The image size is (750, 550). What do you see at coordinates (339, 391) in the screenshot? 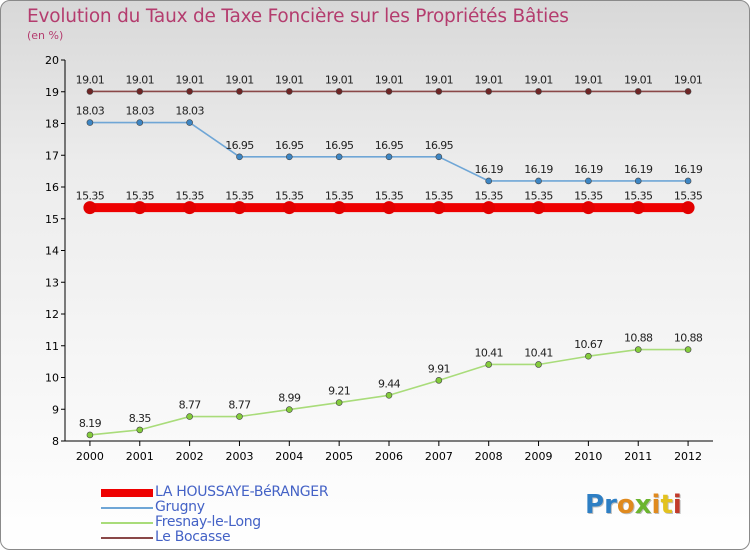
I see `data-label: 9.21` at bounding box center [339, 391].